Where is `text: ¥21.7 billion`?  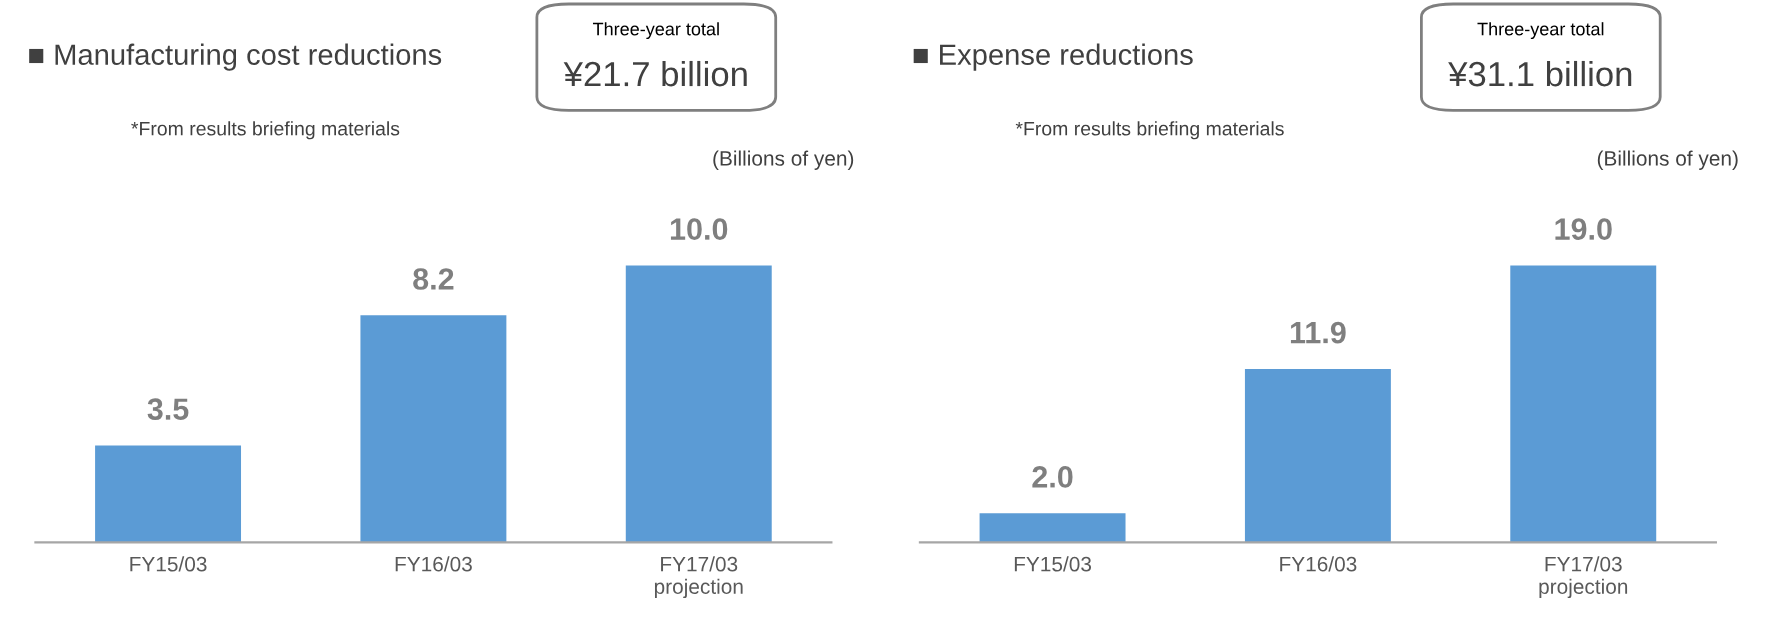 text: ¥21.7 billion is located at coordinates (655, 73).